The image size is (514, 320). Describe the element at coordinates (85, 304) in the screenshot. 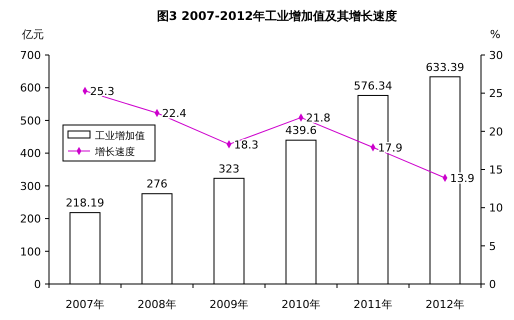

I see `x-tick-label: 2007年` at that location.